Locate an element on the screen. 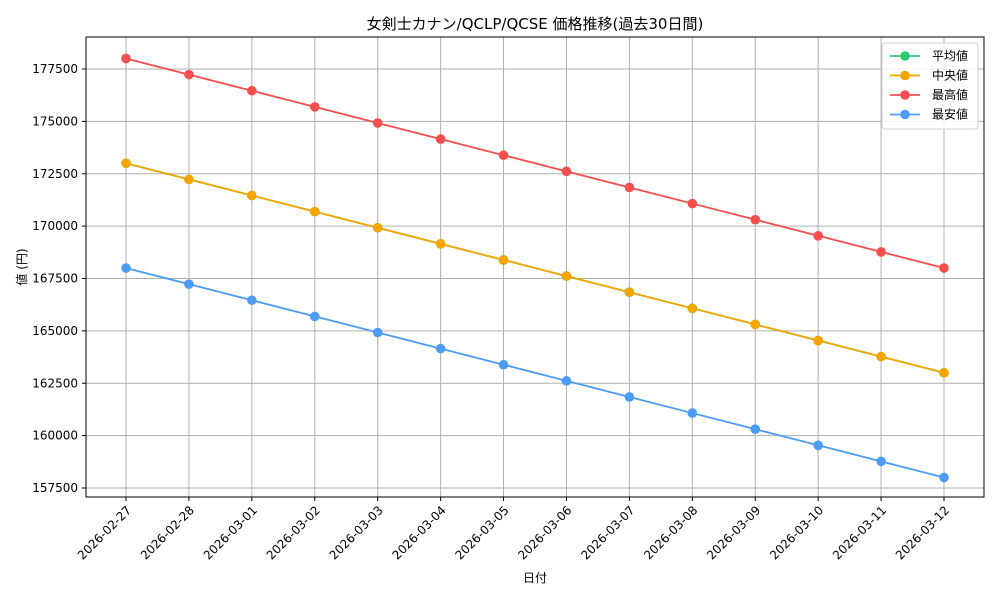 This screenshot has width=1000, height=600. x-tick-label: 2026-03-02 is located at coordinates (293, 532).